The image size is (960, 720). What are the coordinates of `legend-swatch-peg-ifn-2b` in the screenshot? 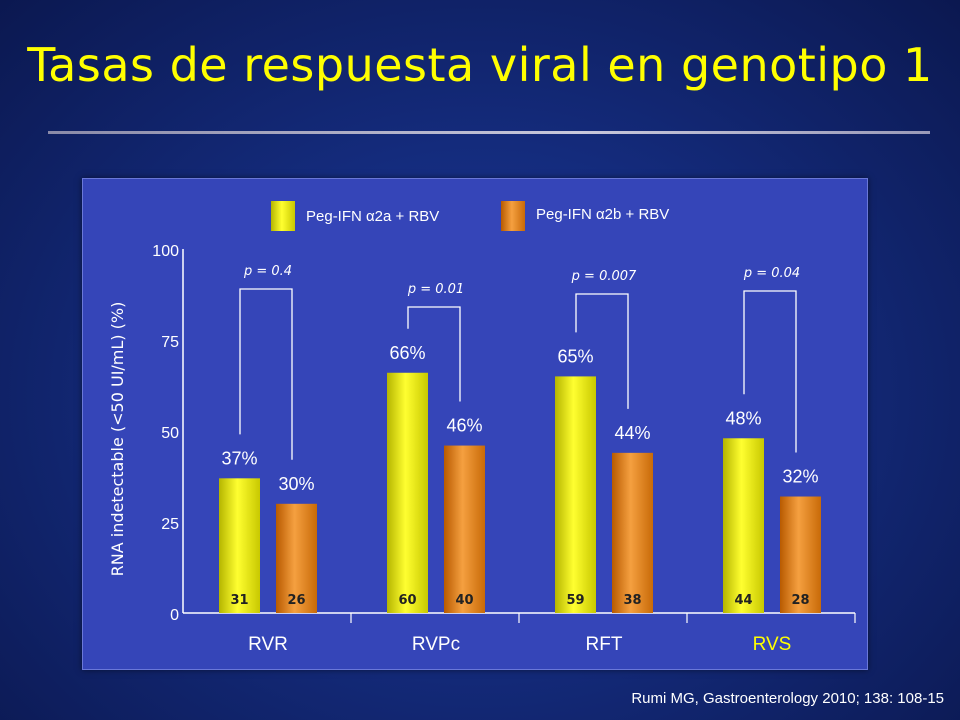 It's located at (513, 216).